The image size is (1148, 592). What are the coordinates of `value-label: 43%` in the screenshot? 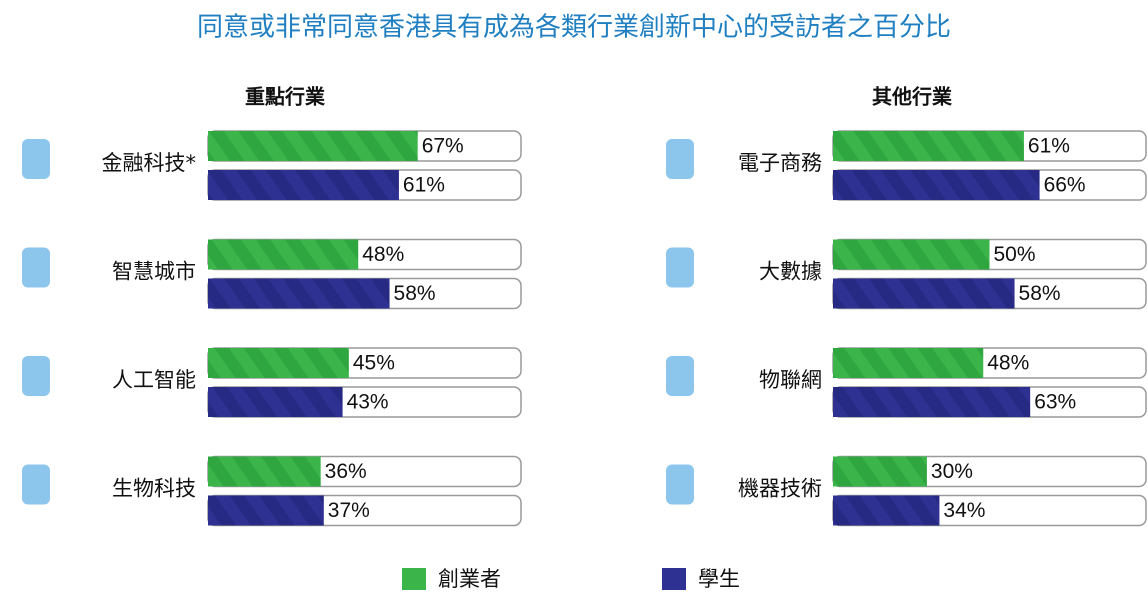 It's located at (368, 402).